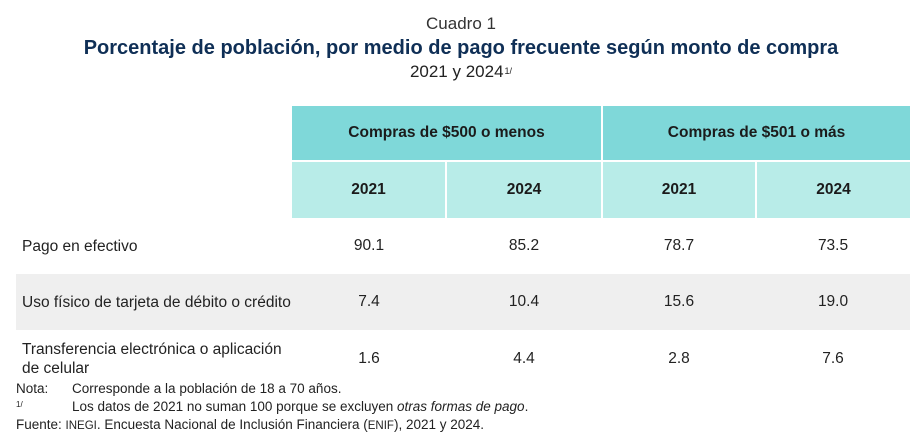 This screenshot has height=434, width=922. What do you see at coordinates (460, 406) in the screenshot?
I see `footnote-italic: otras formas de pago` at bounding box center [460, 406].